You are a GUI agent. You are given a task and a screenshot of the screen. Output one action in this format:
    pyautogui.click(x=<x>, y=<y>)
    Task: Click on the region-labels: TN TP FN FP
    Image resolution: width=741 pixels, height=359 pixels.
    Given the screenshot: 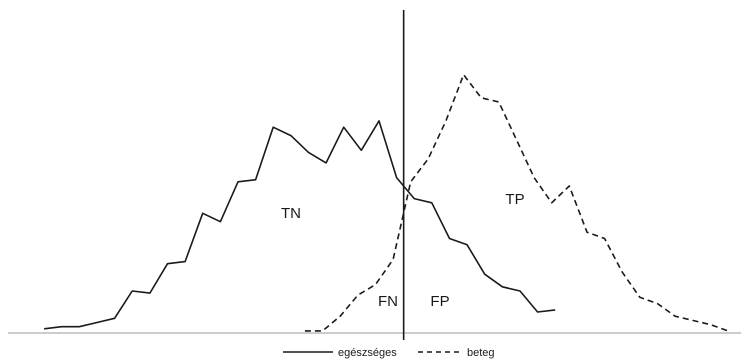 What is the action you would take?
    pyautogui.click(x=403, y=250)
    